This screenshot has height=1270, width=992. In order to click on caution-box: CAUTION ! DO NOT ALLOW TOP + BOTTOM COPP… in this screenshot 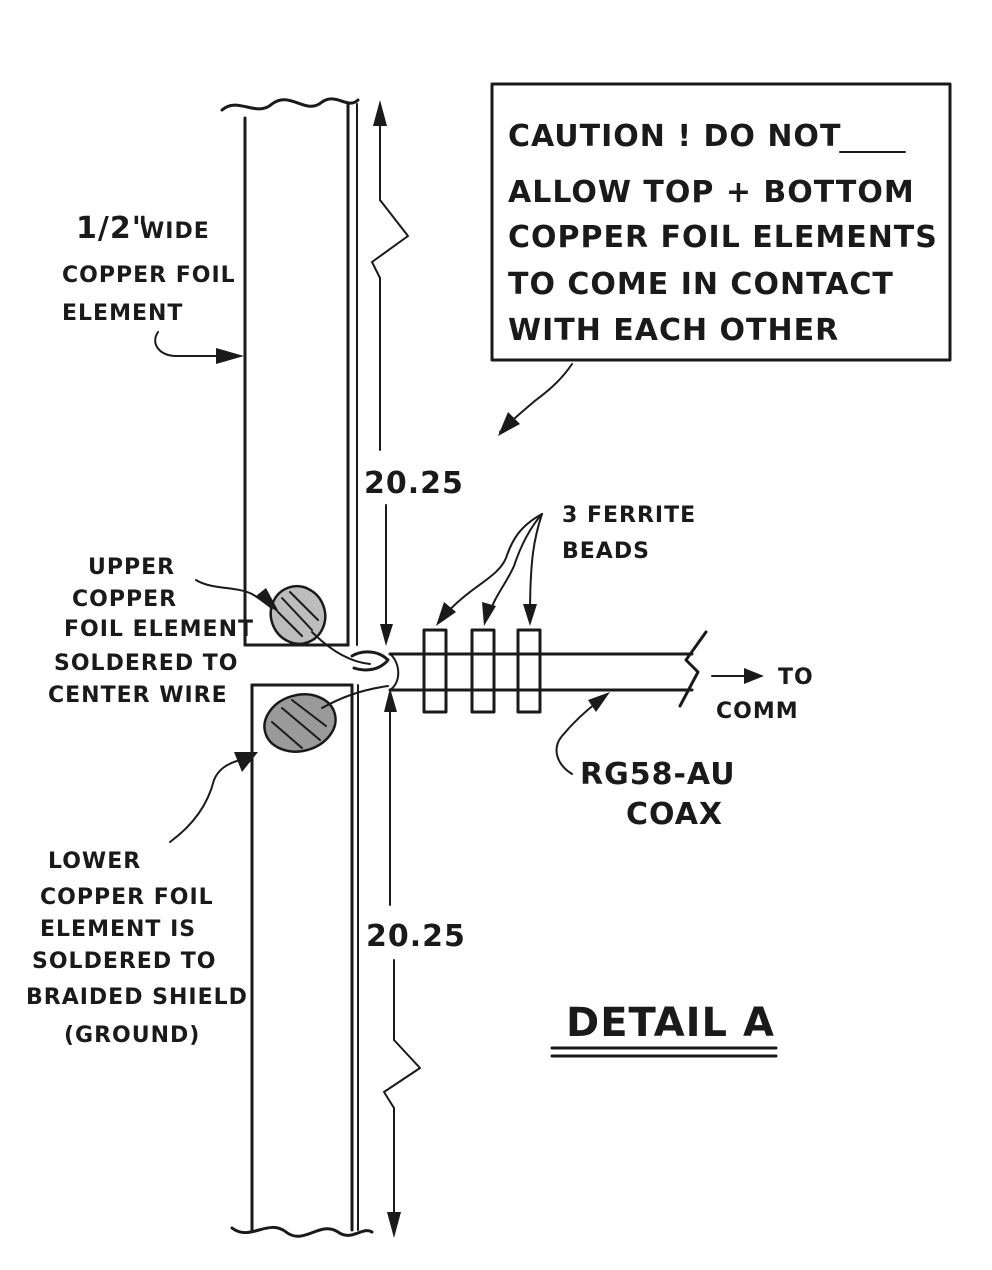, I will do `click(721, 222)`.